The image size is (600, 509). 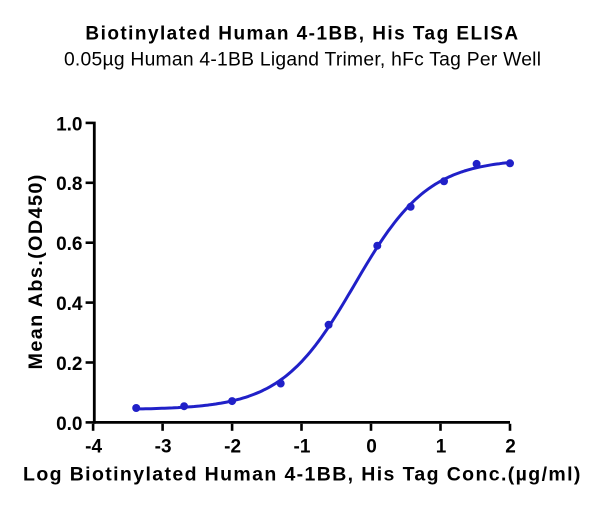 I want to click on svg-text:Biotinylated Human 4-1BB, His: Biotinylated Human 4-1BB, His Tag ELISA, so click(x=302, y=34).